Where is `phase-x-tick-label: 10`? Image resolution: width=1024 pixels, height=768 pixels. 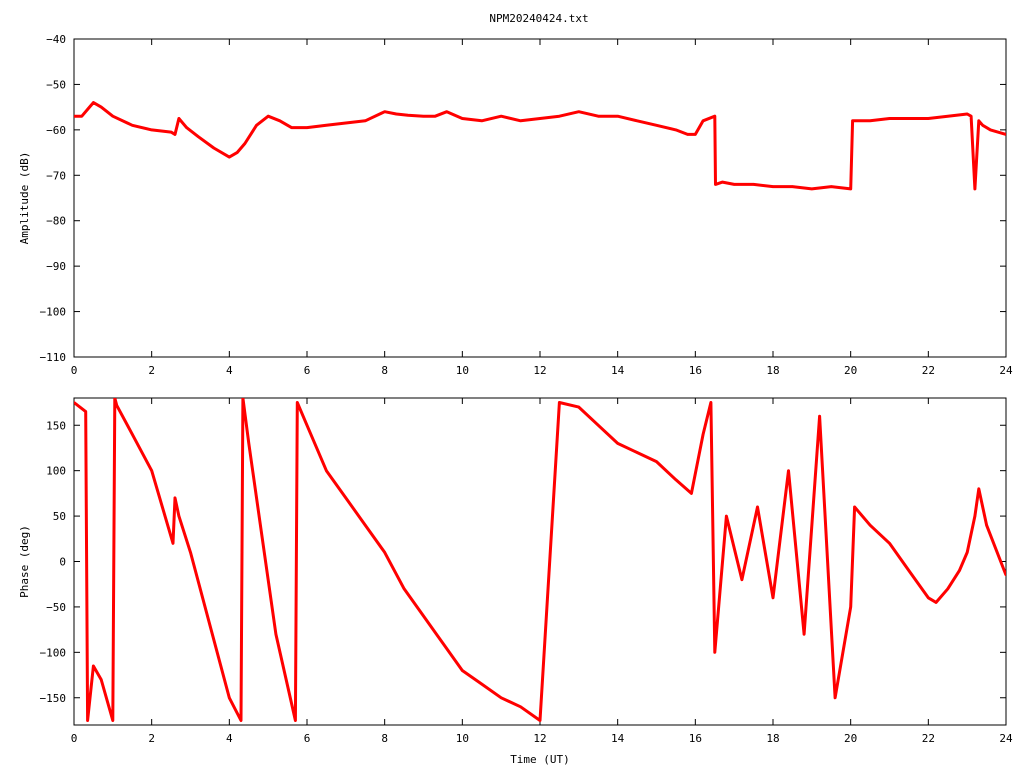 phase-x-tick-label: 10 is located at coordinates (462, 738).